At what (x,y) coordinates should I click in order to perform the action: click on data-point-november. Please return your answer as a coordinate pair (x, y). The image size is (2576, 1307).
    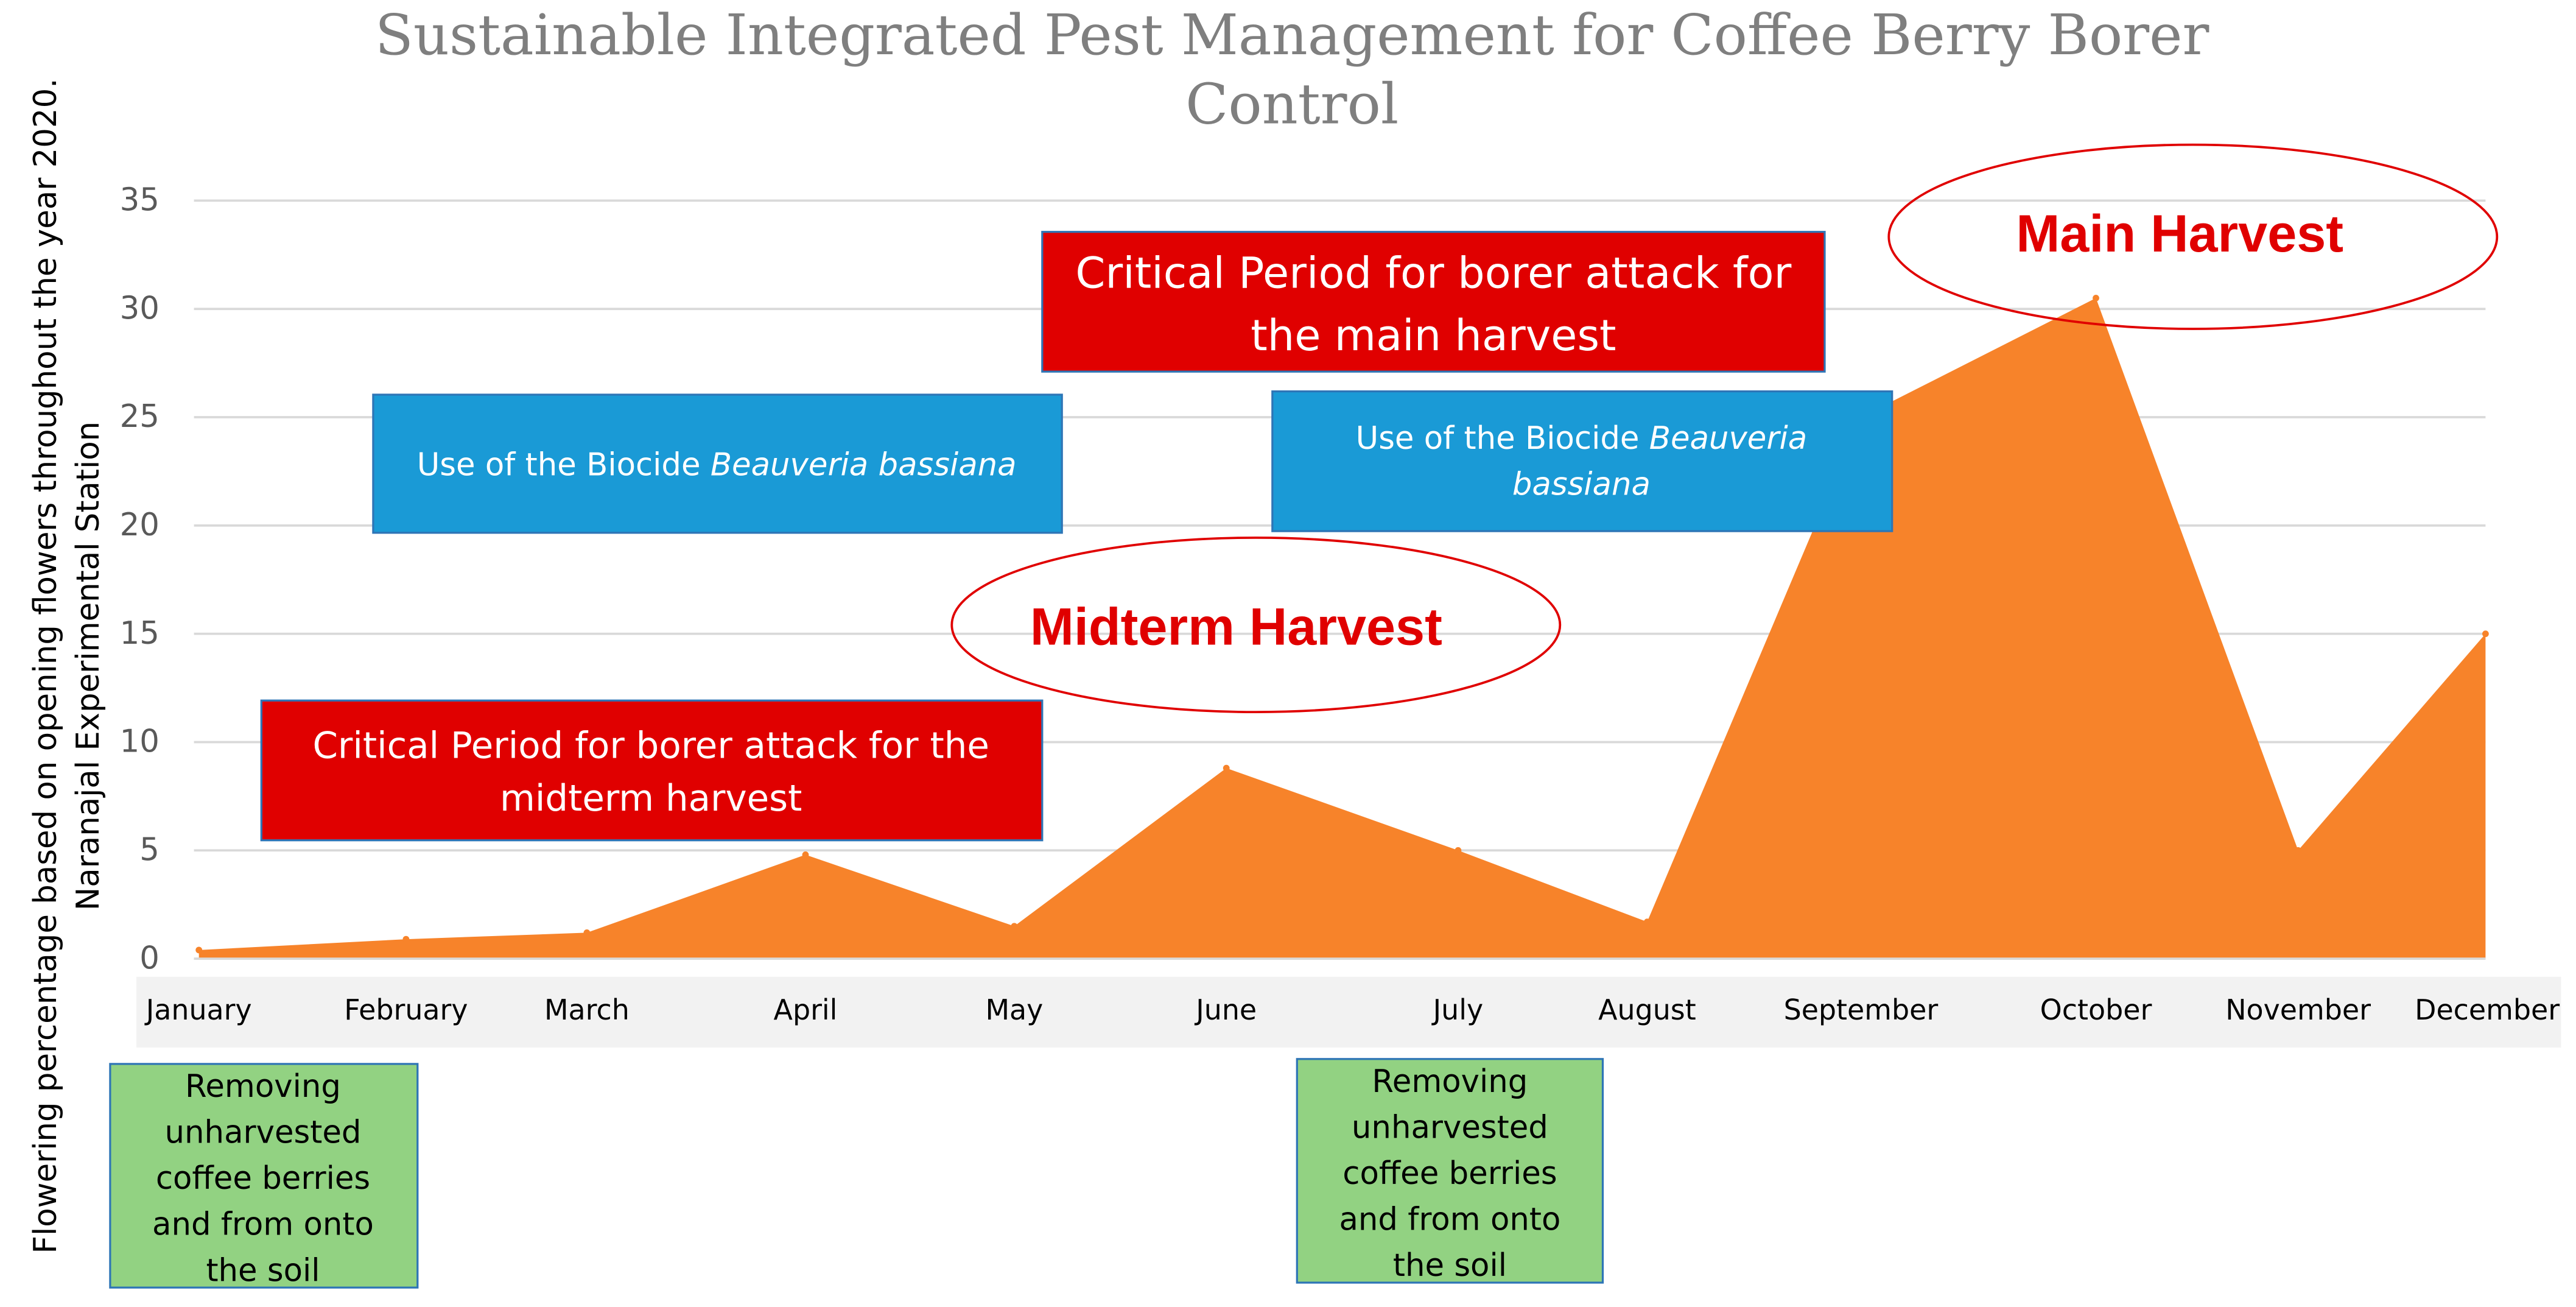
    Looking at the image, I should click on (2298, 850).